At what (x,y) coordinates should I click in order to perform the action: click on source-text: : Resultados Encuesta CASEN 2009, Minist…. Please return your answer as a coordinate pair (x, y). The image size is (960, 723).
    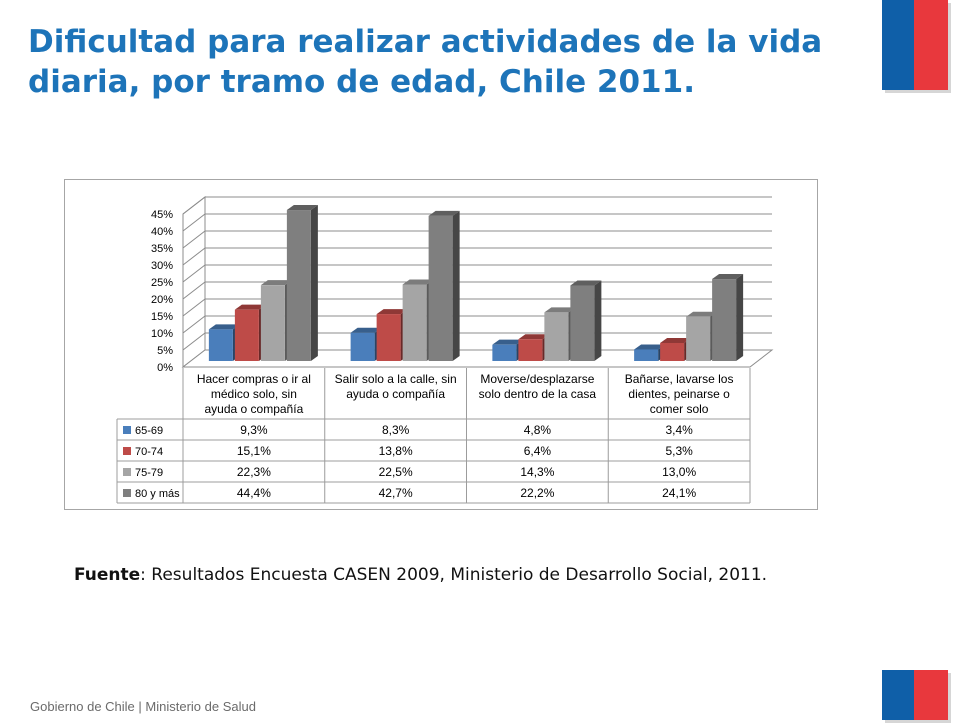
    Looking at the image, I should click on (454, 575).